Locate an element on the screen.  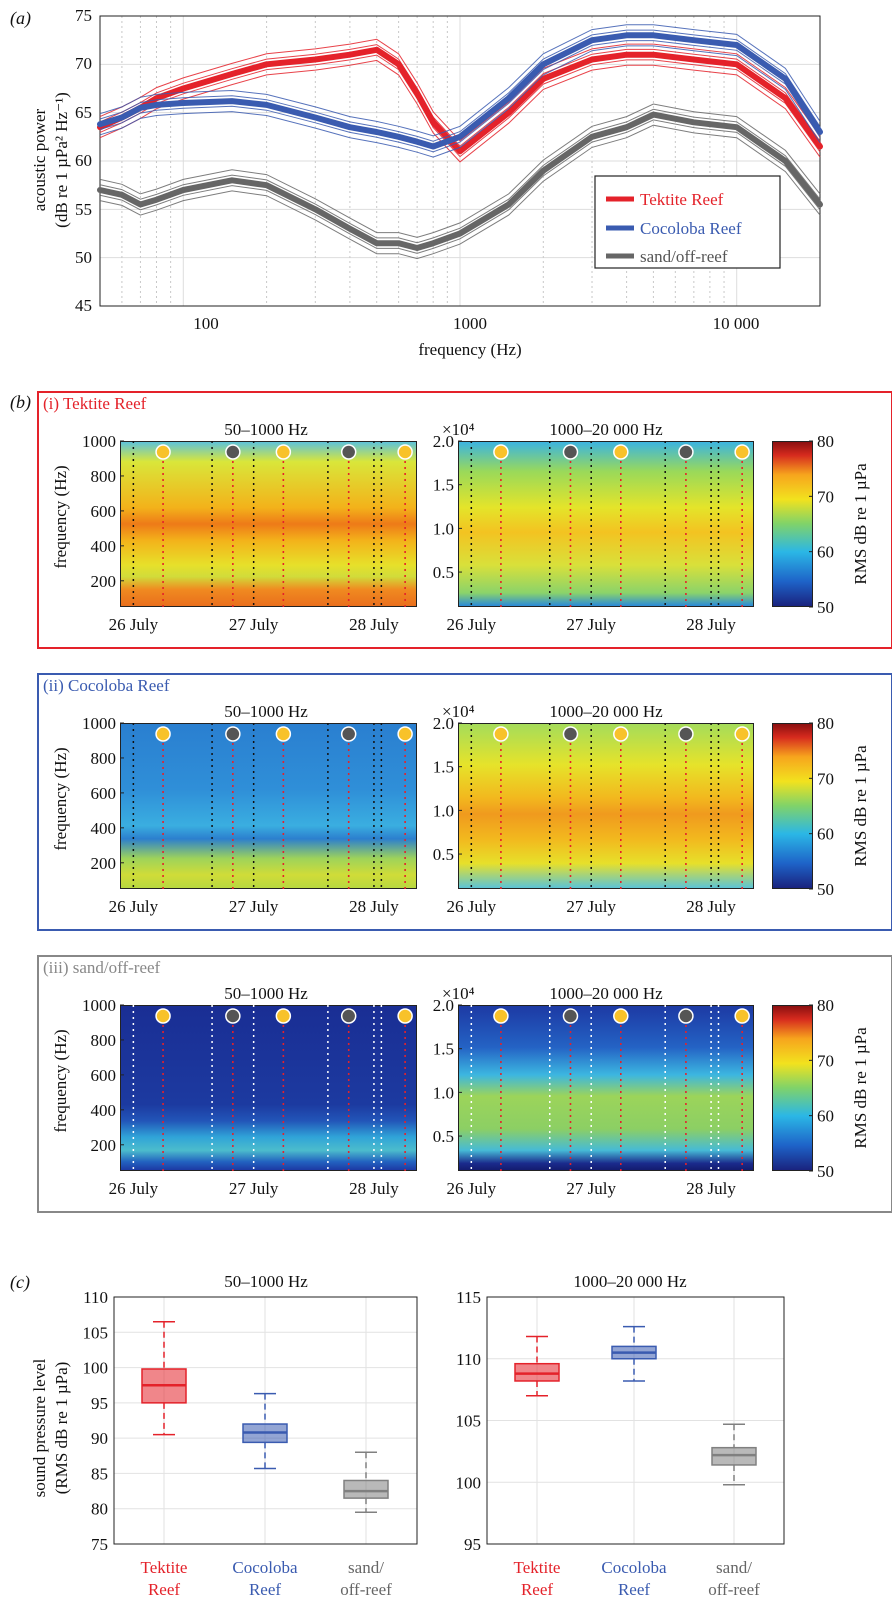
c-left-cat-cocoloba-1: Cocoloba is located at coordinates (265, 1567).